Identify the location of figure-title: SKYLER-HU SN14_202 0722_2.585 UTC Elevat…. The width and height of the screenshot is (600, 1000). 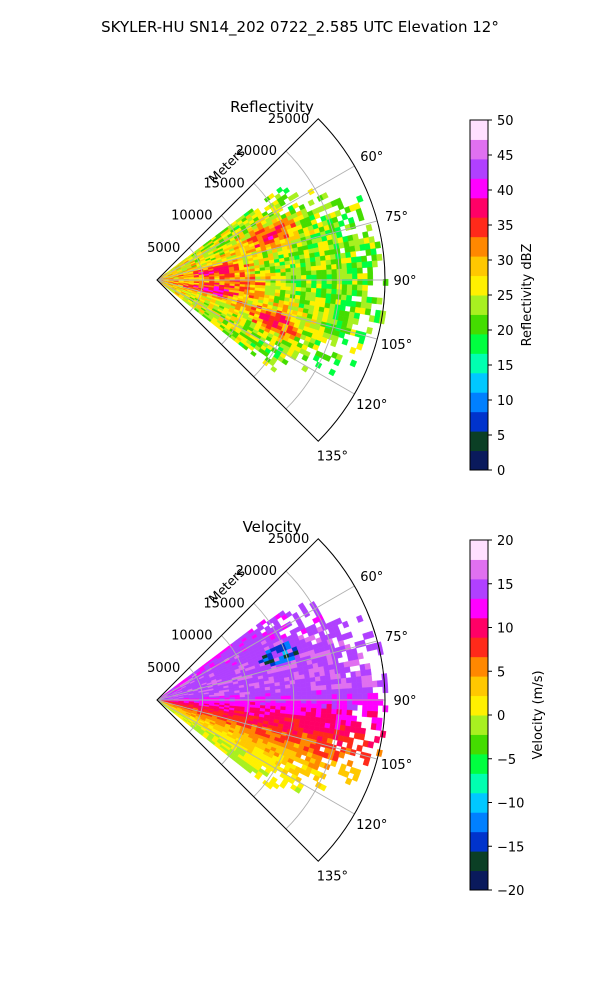
(300, 27).